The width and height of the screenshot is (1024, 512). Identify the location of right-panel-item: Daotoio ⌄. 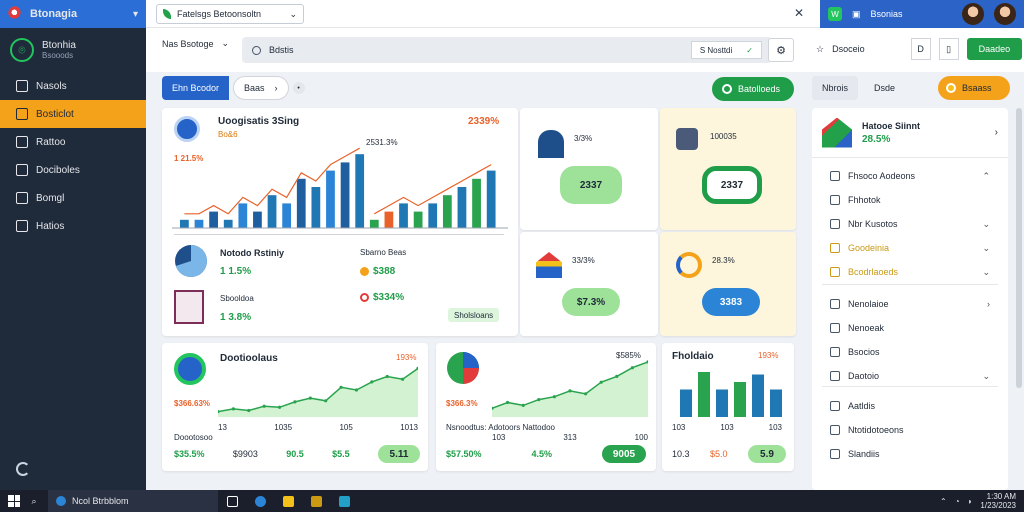
(910, 376).